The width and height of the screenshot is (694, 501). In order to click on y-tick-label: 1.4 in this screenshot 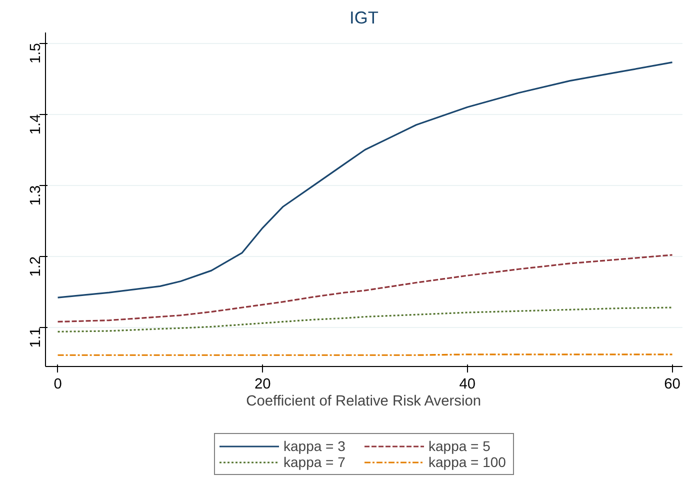, I will do `click(36, 124)`.